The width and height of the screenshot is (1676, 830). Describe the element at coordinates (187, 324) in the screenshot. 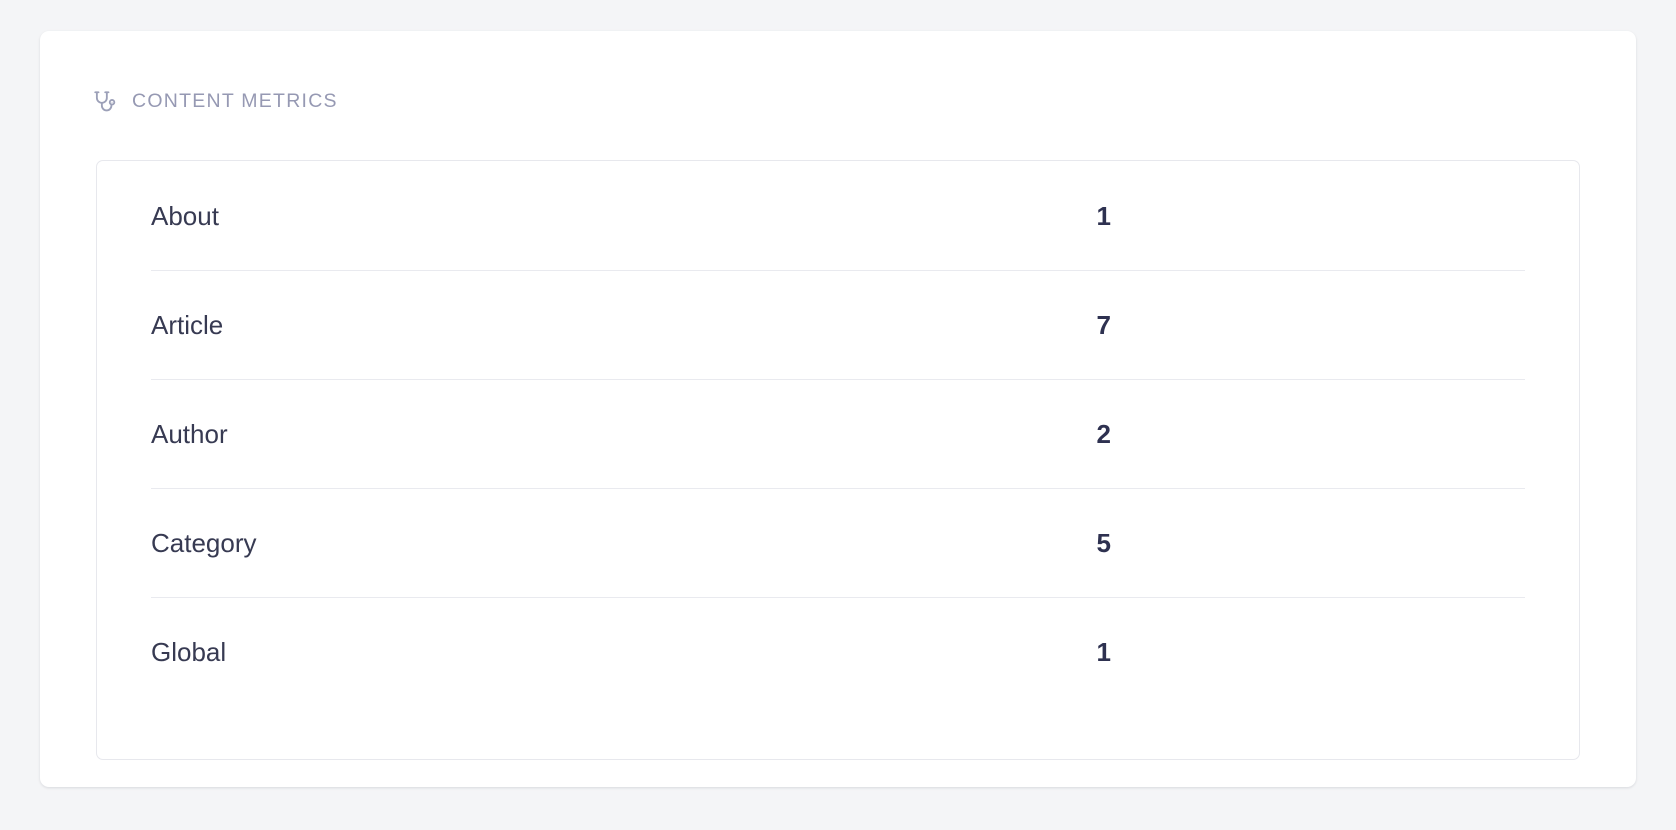

I see `metric-label: Article` at that location.